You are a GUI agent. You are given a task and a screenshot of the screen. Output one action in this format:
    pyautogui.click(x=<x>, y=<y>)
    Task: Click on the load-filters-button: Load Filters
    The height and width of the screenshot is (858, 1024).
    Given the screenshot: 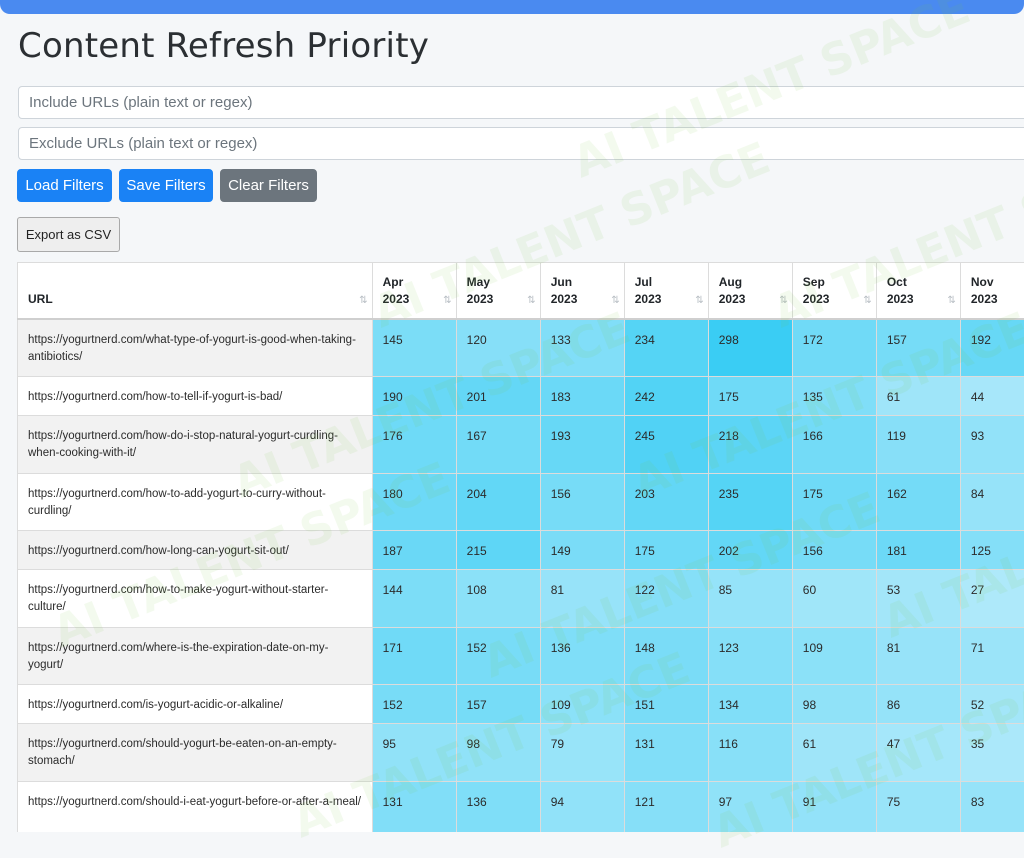 What is the action you would take?
    pyautogui.click(x=64, y=185)
    